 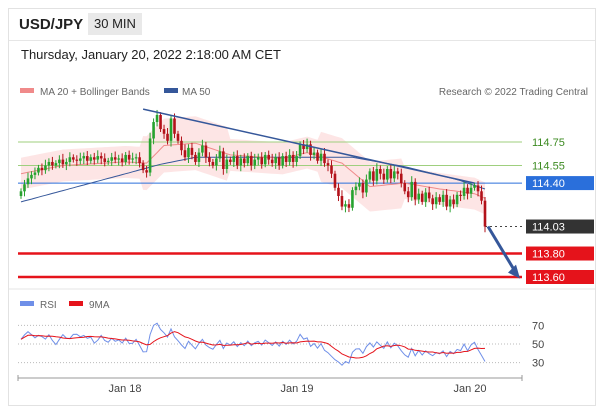 What do you see at coordinates (171, 90) in the screenshot?
I see `ma50-legend-swatch` at bounding box center [171, 90].